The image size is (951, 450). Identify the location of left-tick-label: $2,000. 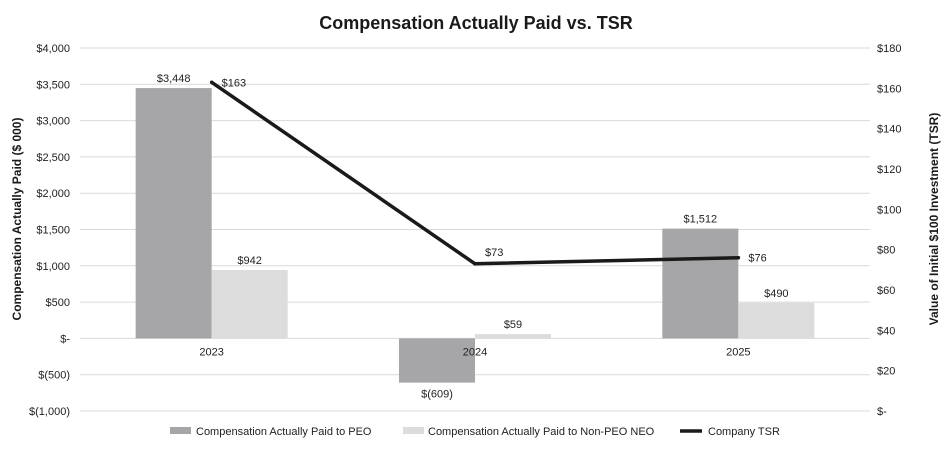
(53, 194).